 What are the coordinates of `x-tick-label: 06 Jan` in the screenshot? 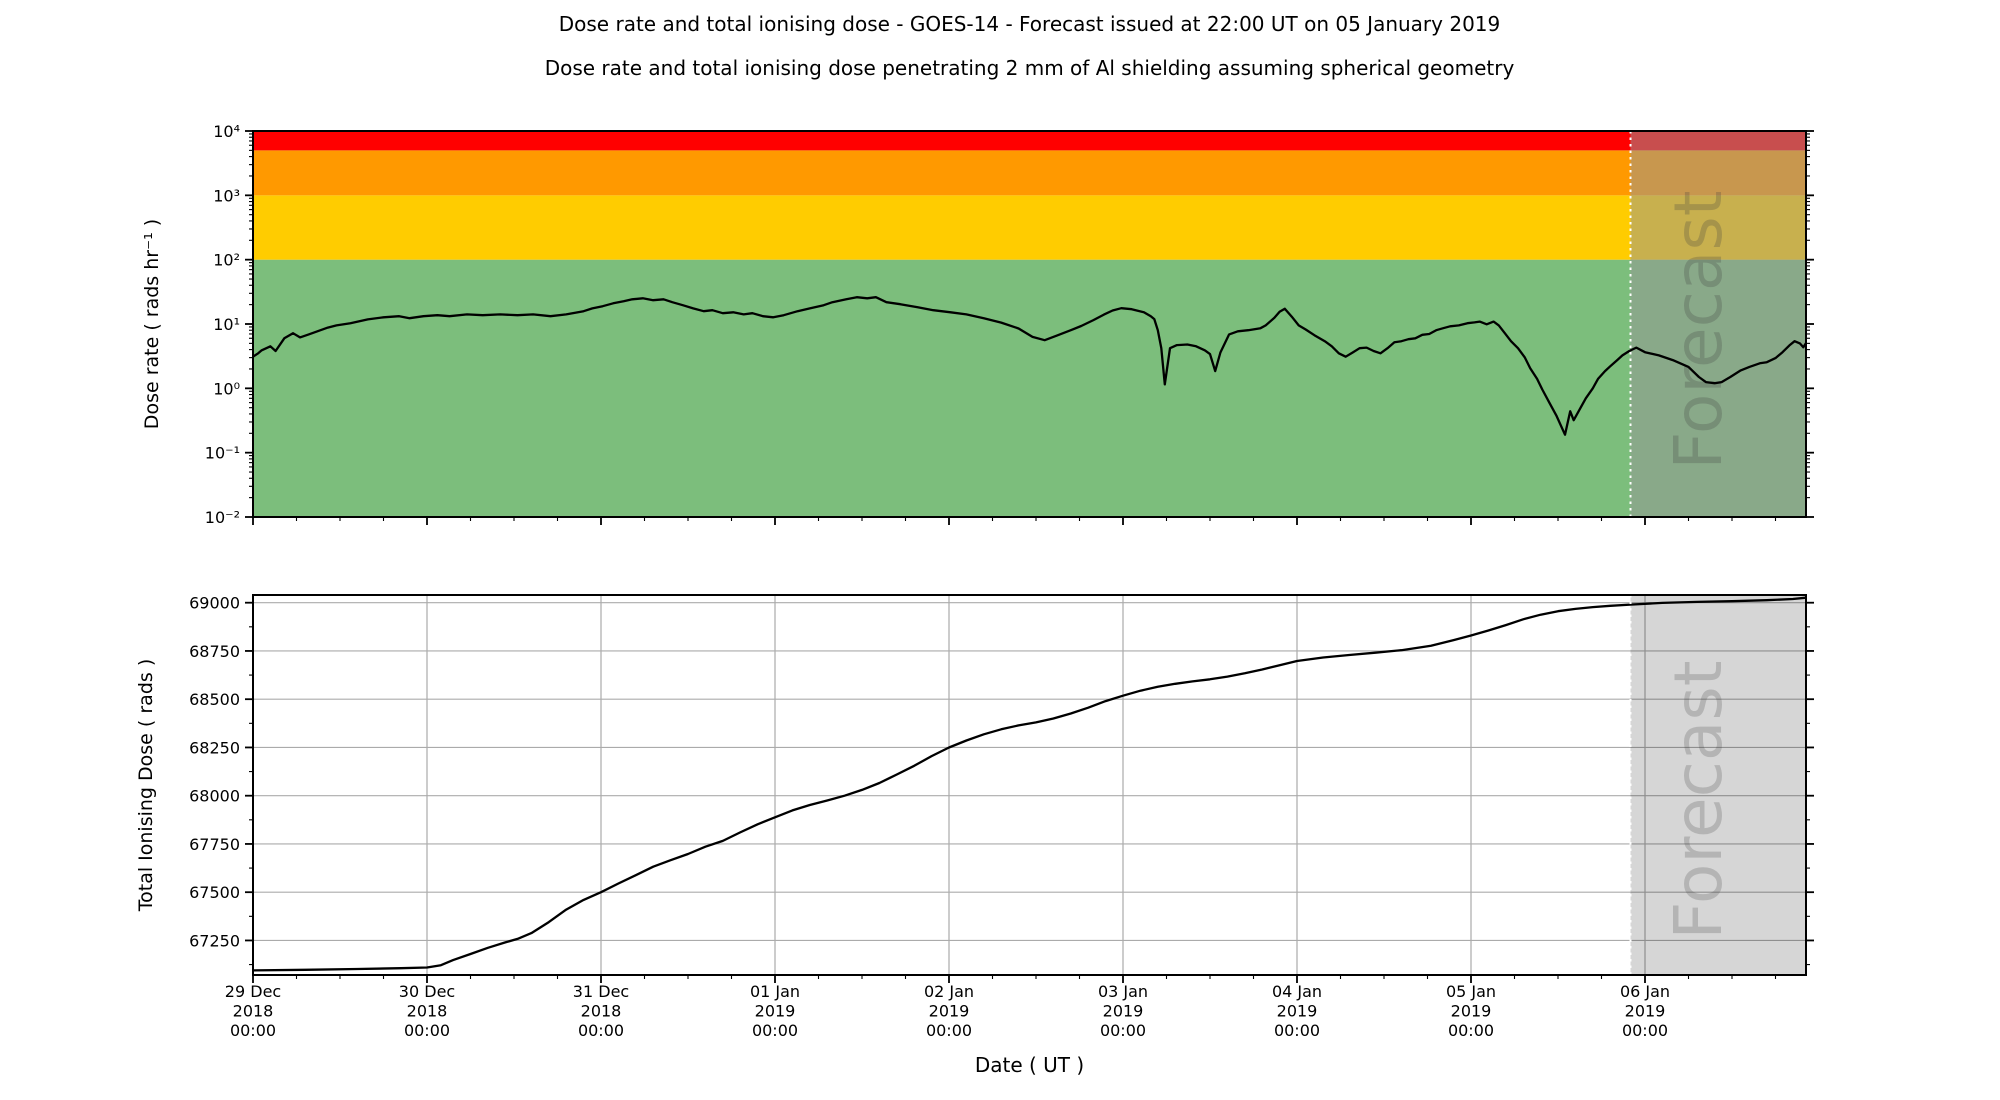 It's located at (1645, 991).